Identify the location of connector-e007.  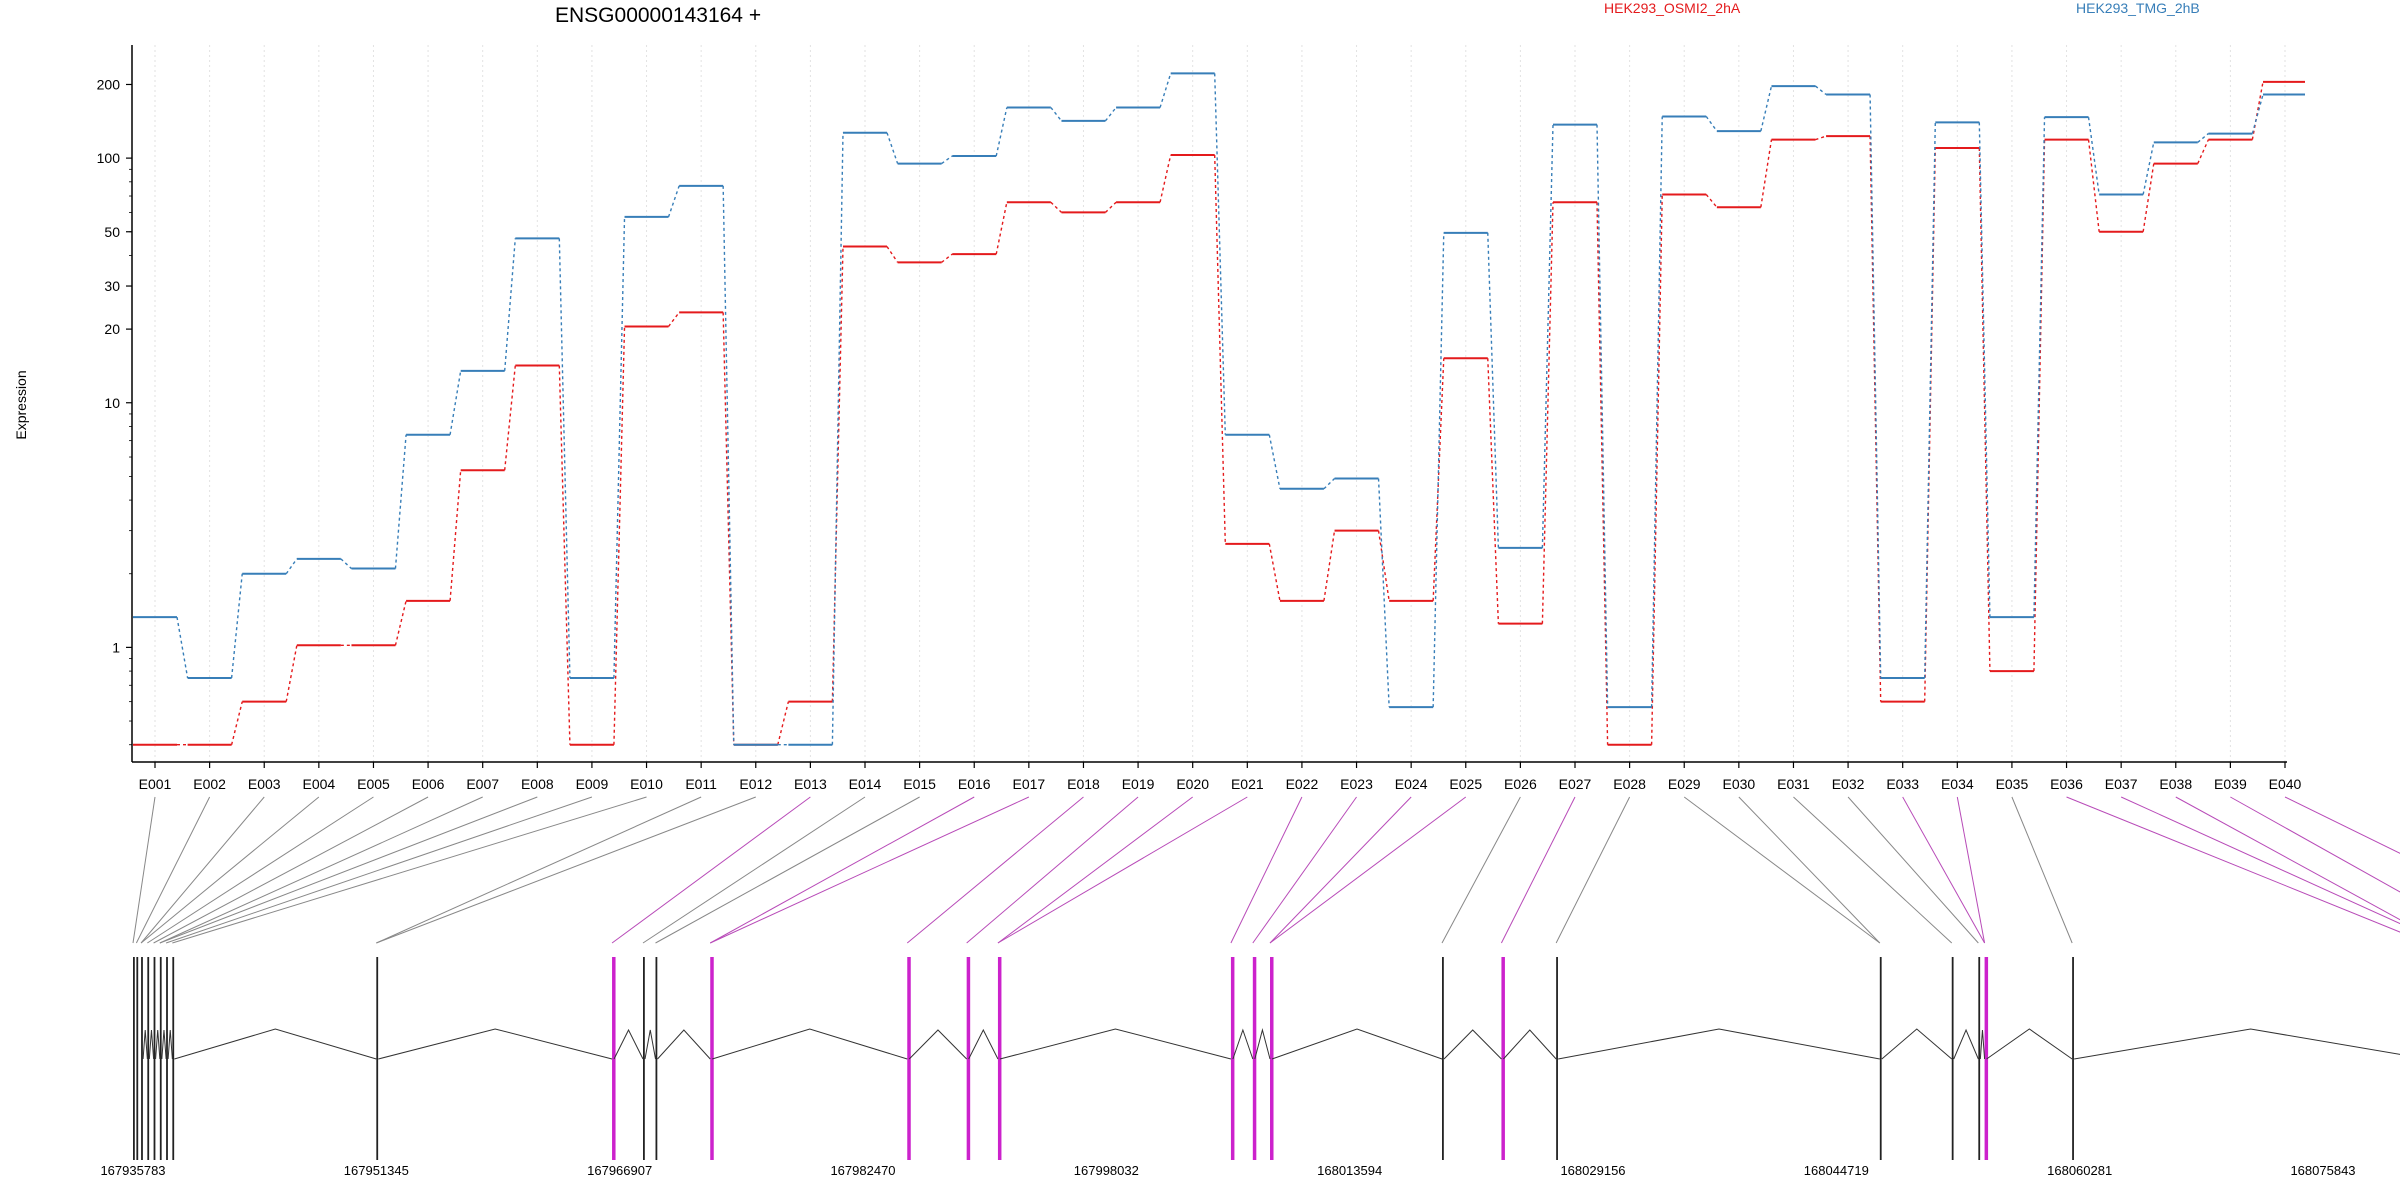
(321, 870).